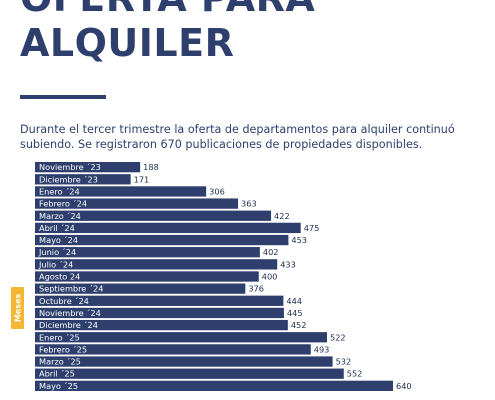  What do you see at coordinates (355, 374) in the screenshot?
I see `data-label: 552` at bounding box center [355, 374].